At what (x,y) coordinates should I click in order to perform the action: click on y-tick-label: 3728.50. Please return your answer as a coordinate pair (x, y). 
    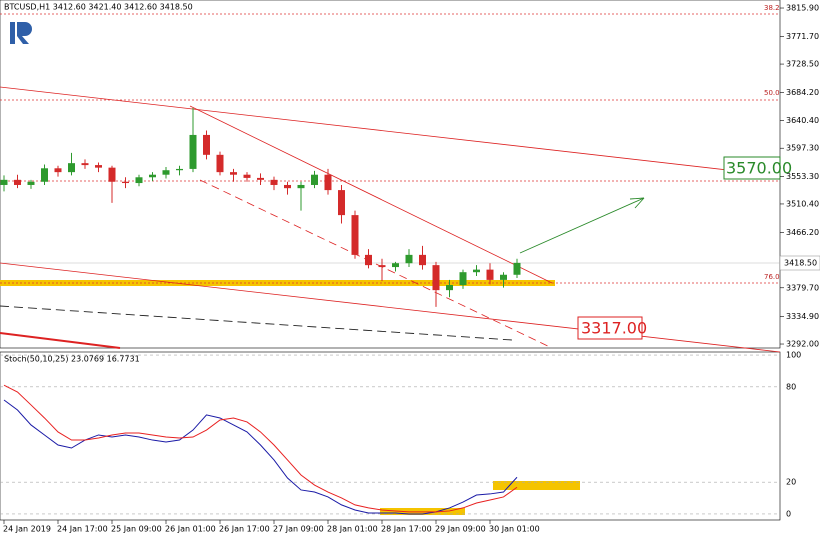
    Looking at the image, I should click on (802, 64).